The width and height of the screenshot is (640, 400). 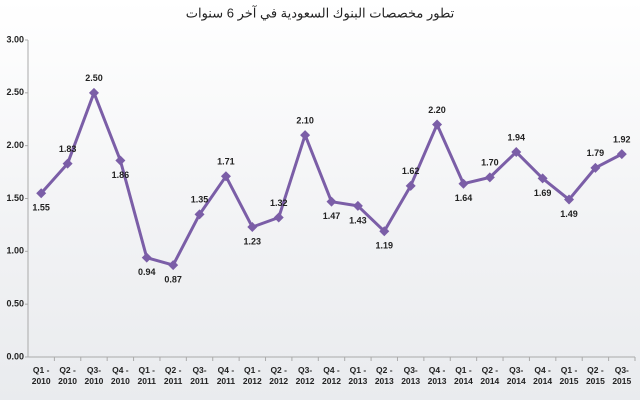 I want to click on x-tick-label: Q3- 2011, so click(x=199, y=375).